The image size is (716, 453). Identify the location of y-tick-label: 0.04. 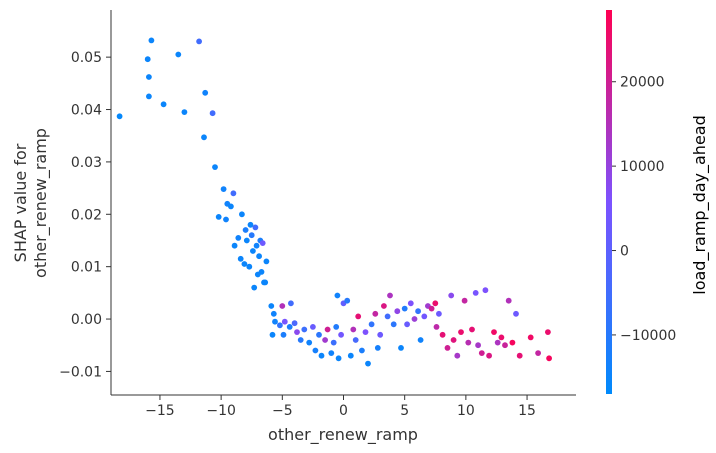
(86, 111).